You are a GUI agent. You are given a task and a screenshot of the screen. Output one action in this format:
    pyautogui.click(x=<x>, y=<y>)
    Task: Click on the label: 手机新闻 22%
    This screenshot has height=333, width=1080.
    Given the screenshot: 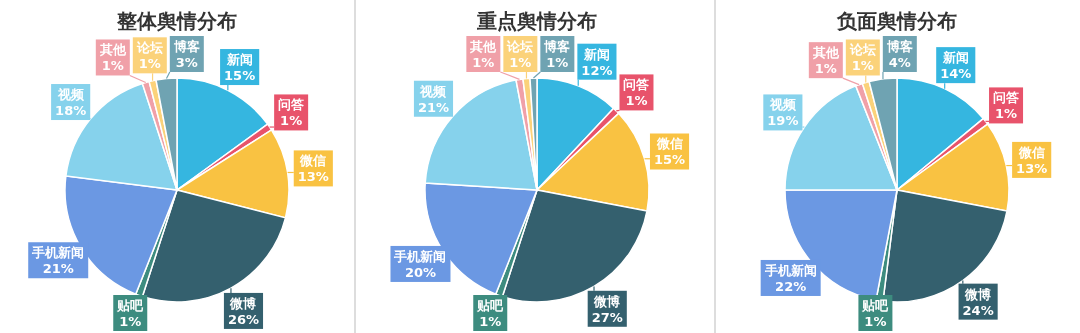 What is the action you would take?
    pyautogui.click(x=790, y=277)
    